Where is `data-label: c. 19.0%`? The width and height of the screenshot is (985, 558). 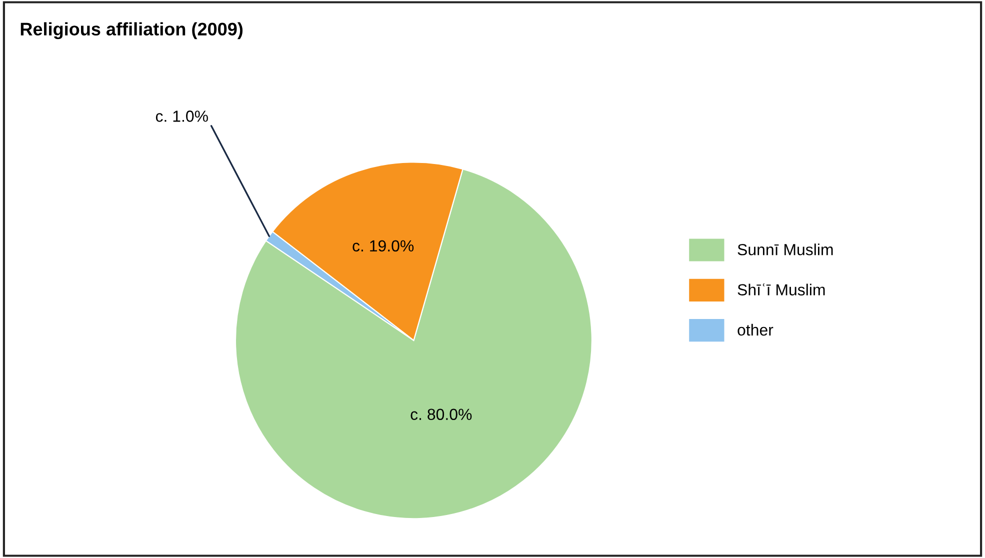 data-label: c. 19.0% is located at coordinates (383, 246).